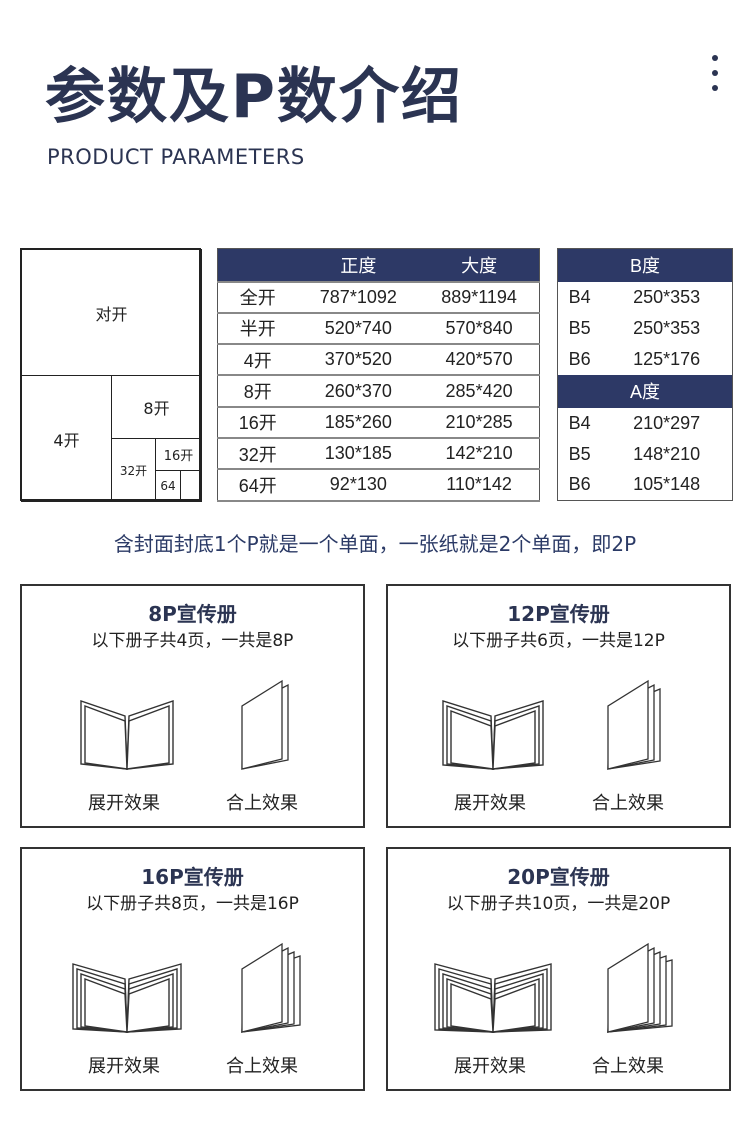 This screenshot has width=750, height=1142. What do you see at coordinates (479, 485) in the screenshot?
I see `table-cell: 110*142` at bounding box center [479, 485].